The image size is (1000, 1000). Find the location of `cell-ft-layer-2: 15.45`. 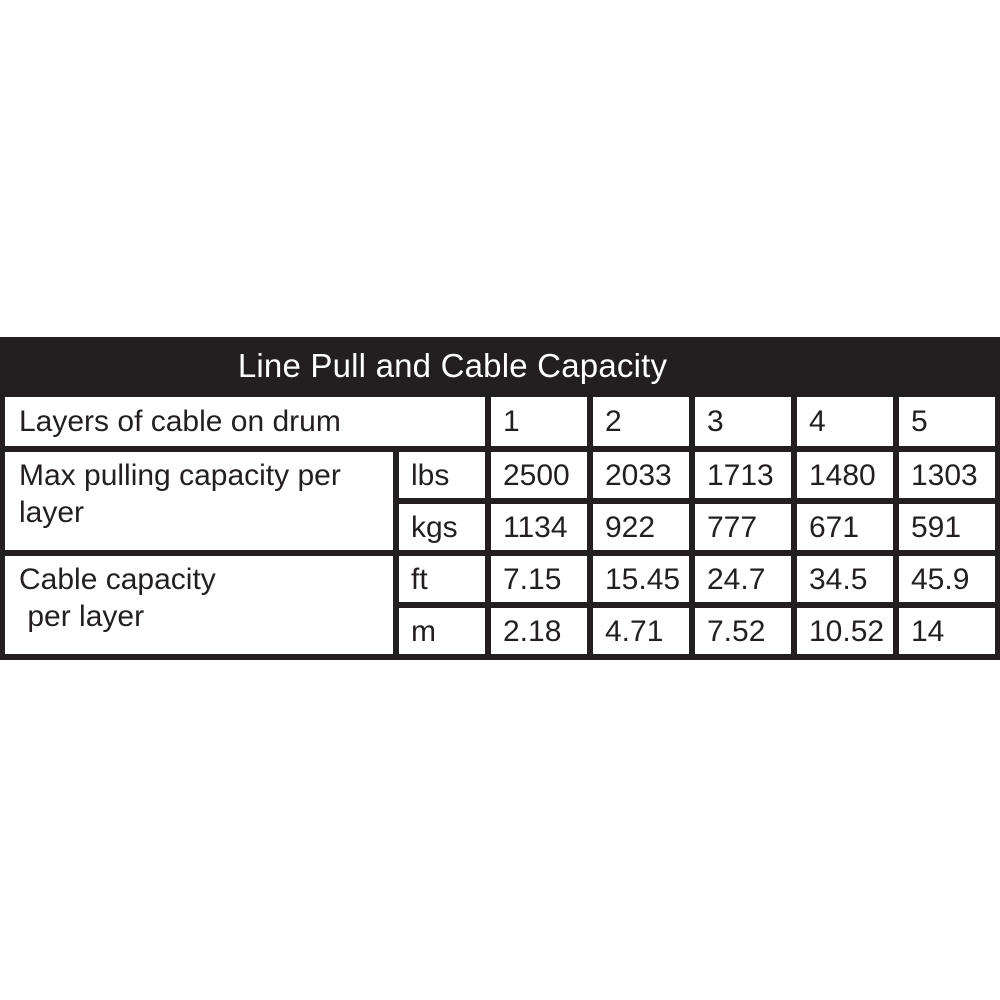

cell-ft-layer-2: 15.45 is located at coordinates (641, 579).